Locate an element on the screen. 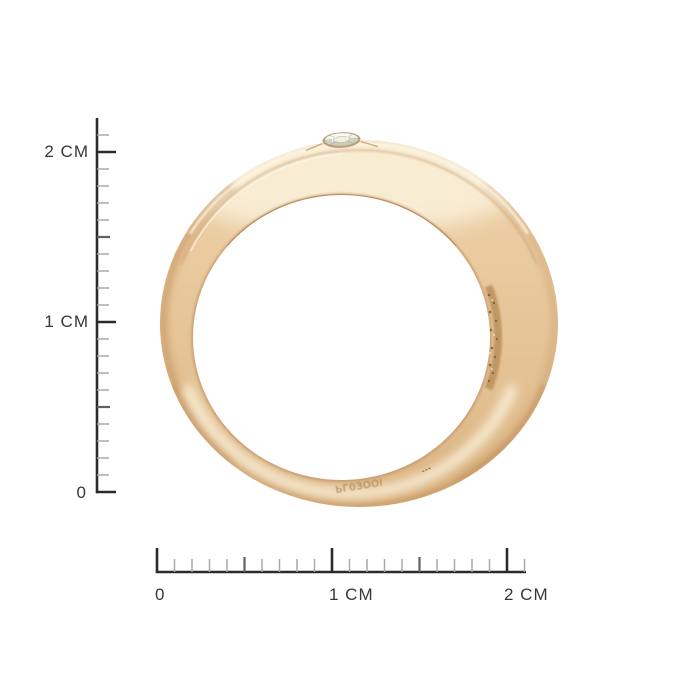 The image size is (680, 680). channel-groove-lines is located at coordinates (342, 145).